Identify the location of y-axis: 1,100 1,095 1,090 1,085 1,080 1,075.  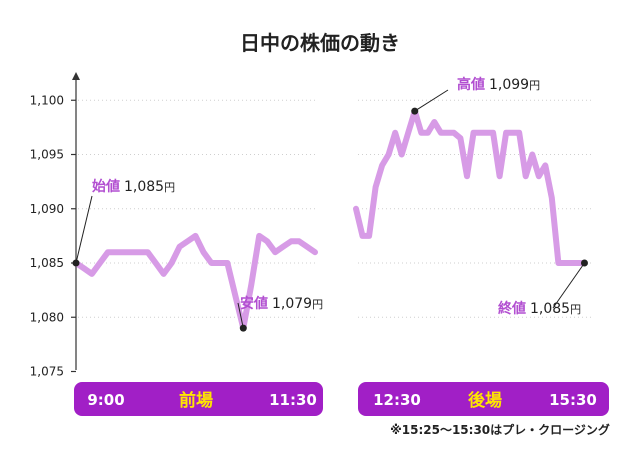
(55, 225).